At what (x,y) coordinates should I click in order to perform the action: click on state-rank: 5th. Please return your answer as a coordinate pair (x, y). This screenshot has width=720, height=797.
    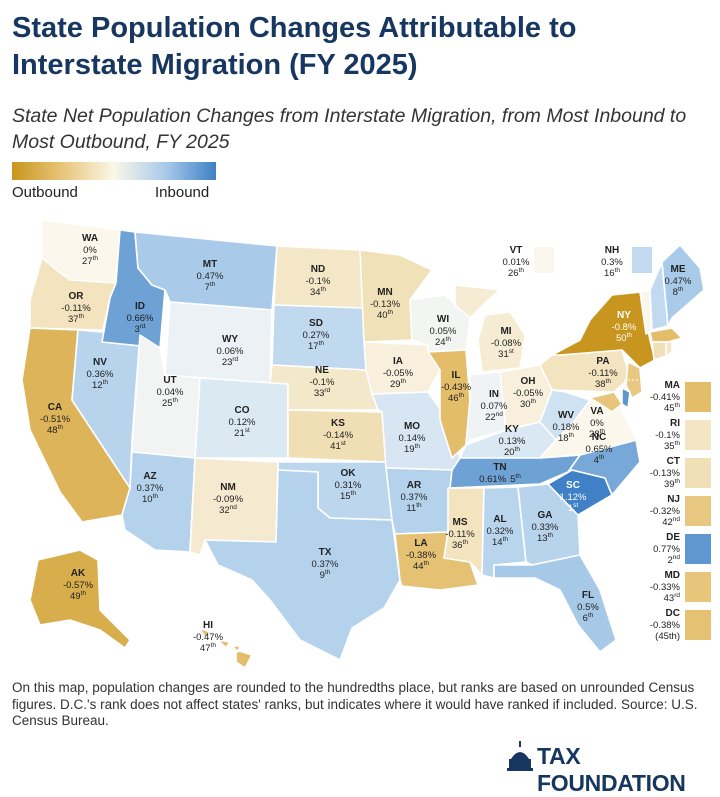
    Looking at the image, I should click on (515, 478).